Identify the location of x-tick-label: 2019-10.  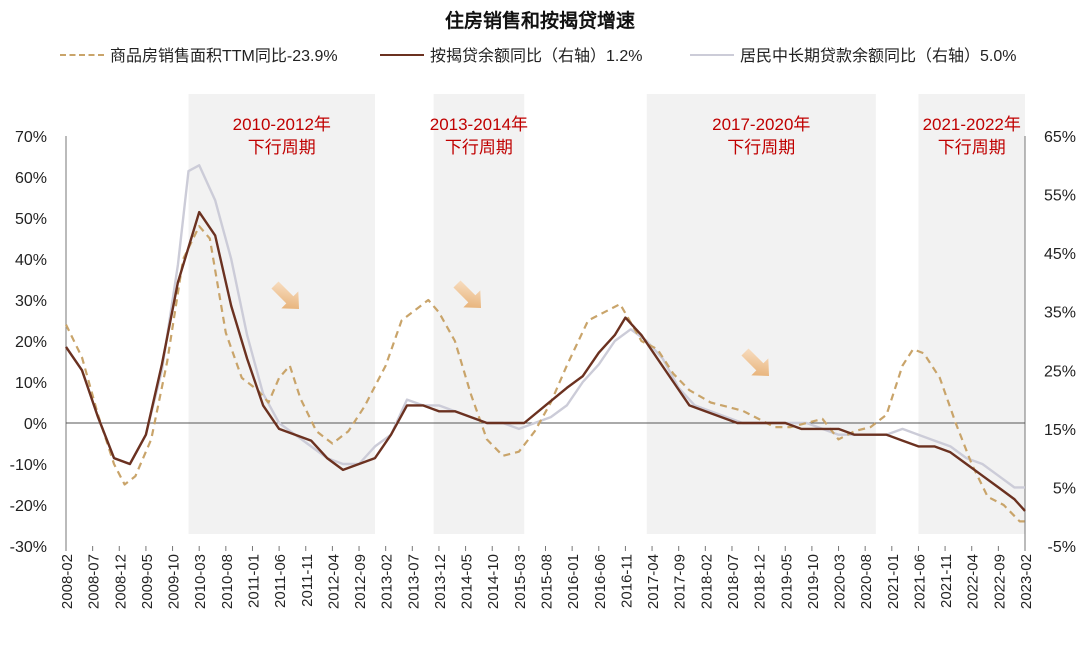
(813, 581).